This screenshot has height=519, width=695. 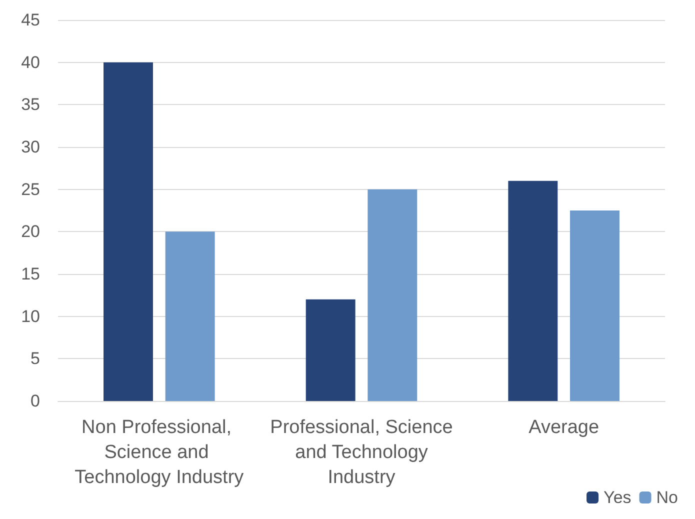 What do you see at coordinates (618, 497) in the screenshot?
I see `legend-label: Yes` at bounding box center [618, 497].